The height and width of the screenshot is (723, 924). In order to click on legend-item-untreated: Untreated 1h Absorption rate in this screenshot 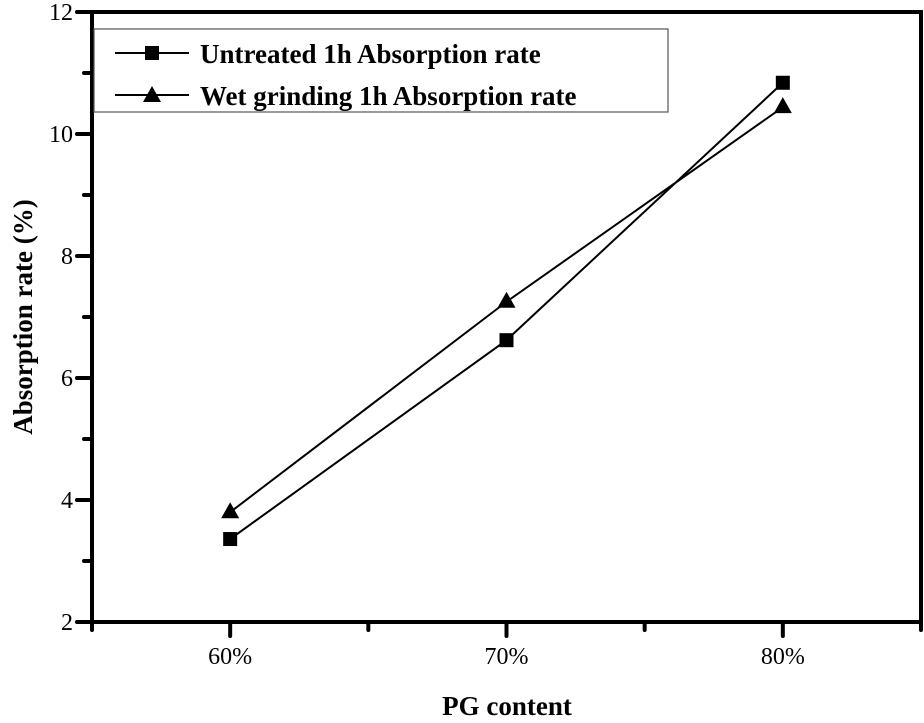, I will do `click(328, 54)`.